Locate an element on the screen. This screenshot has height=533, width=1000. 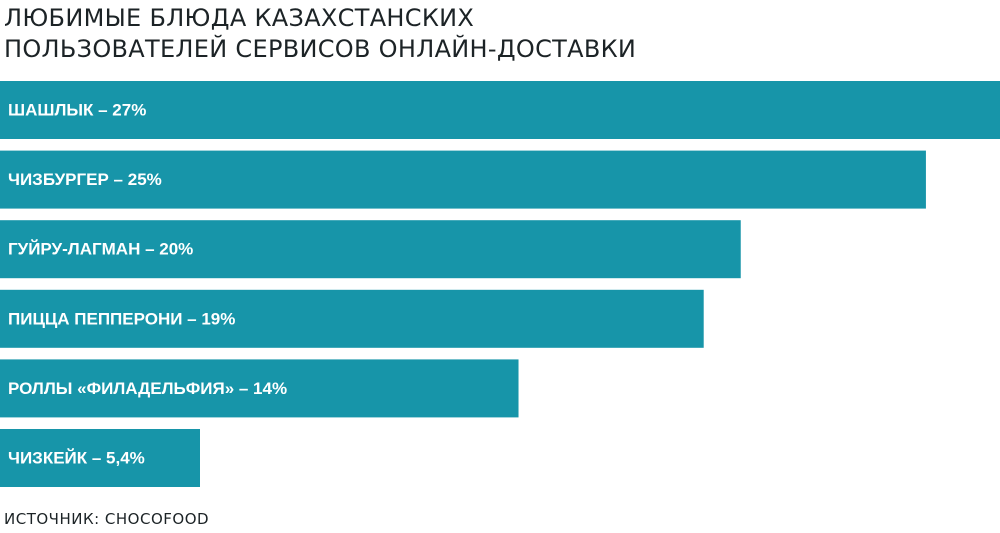
bar-label: ШАШЛЫК – 27% is located at coordinates (77, 109).